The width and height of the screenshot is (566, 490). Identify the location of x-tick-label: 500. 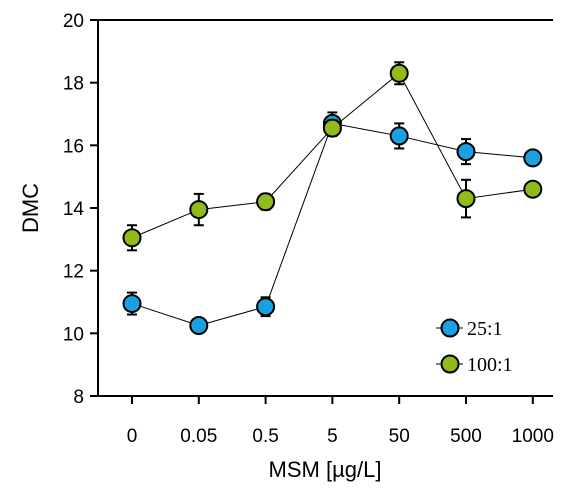
(466, 436).